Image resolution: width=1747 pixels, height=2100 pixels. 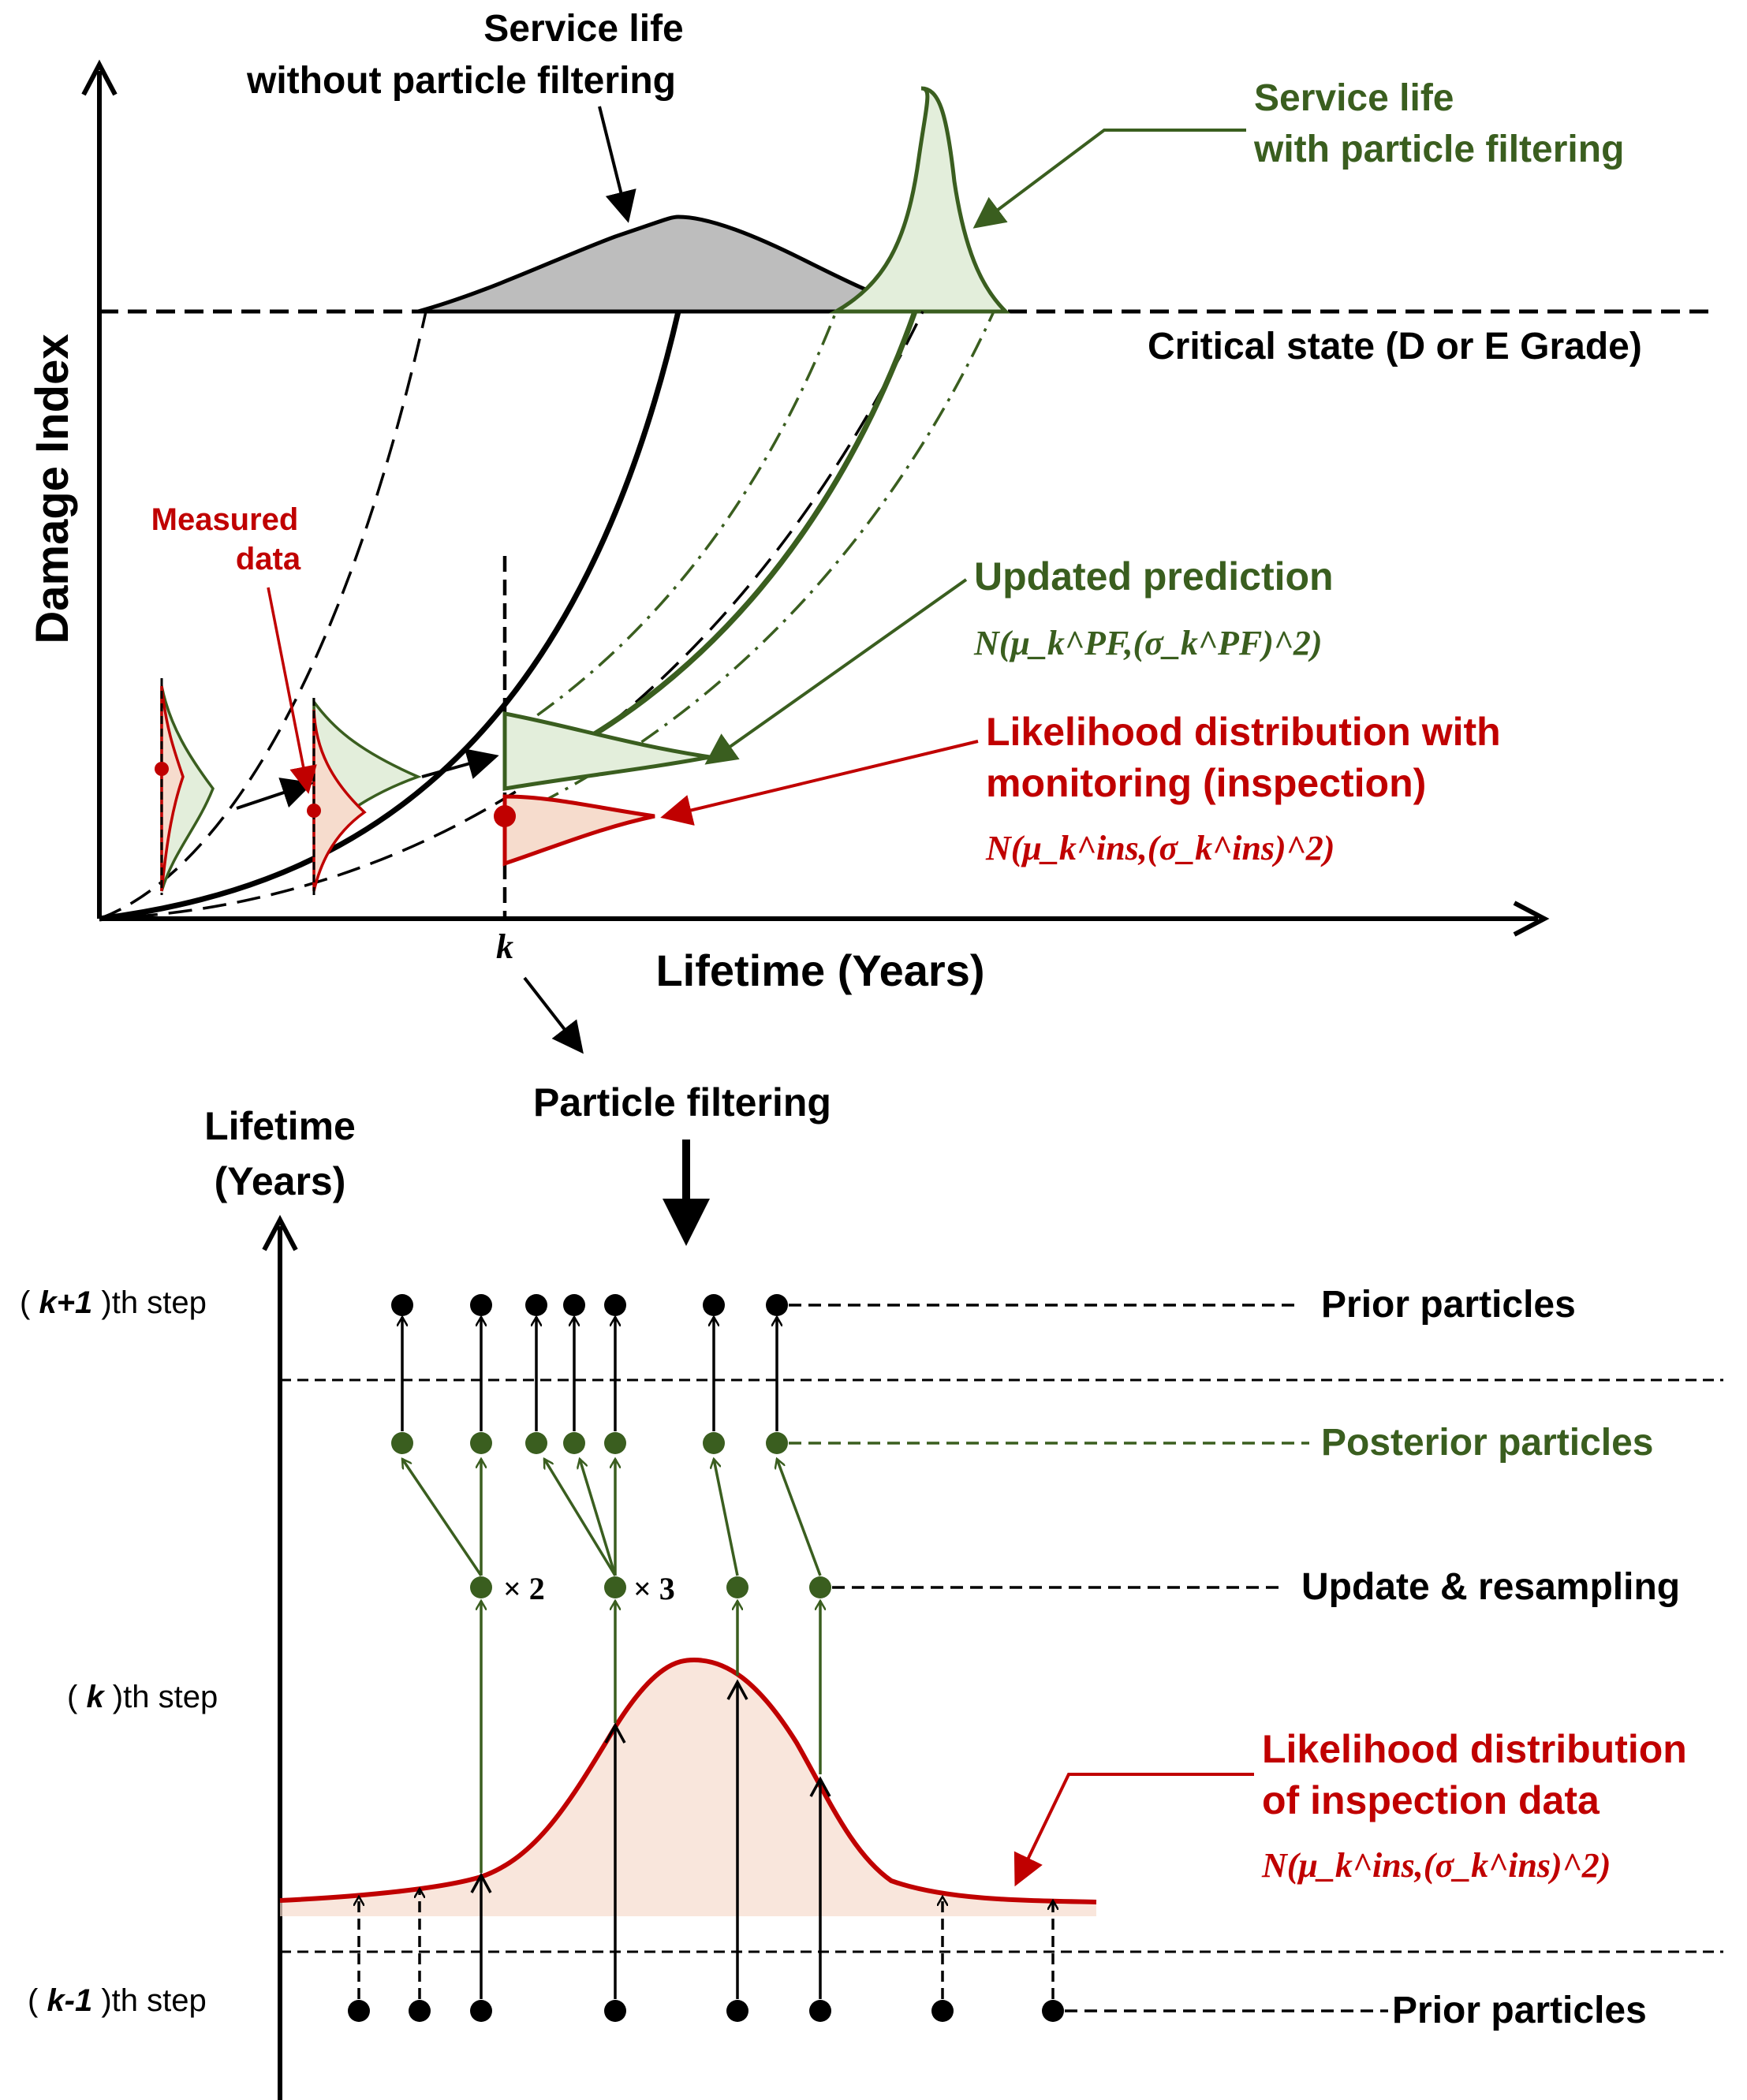 What do you see at coordinates (1133, 1830) in the screenshot?
I see `arrow-inspection-likelihood` at bounding box center [1133, 1830].